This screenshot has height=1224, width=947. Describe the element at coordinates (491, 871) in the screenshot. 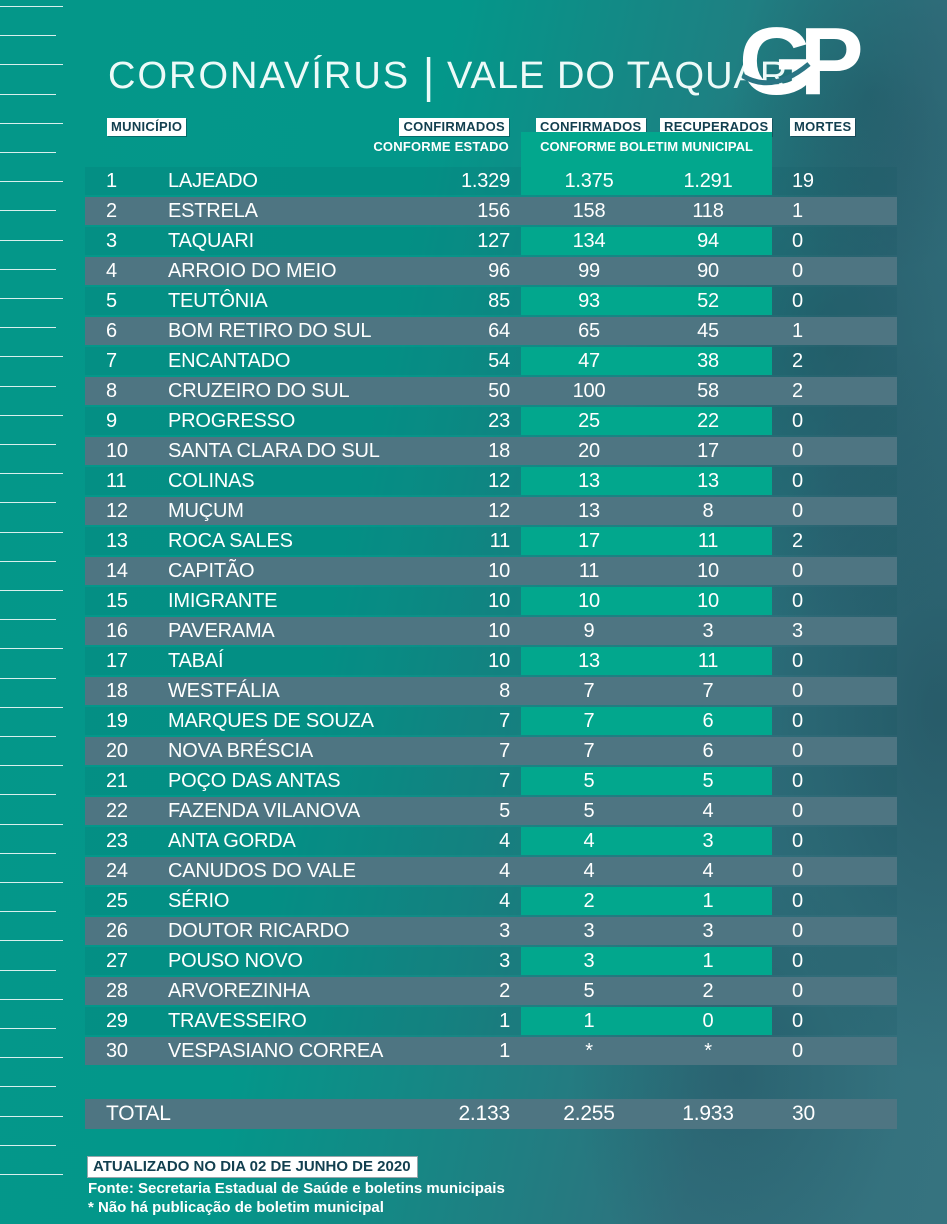

I see `table-row: 24 CANUDOS DO VALE 4 4 4 0` at that location.